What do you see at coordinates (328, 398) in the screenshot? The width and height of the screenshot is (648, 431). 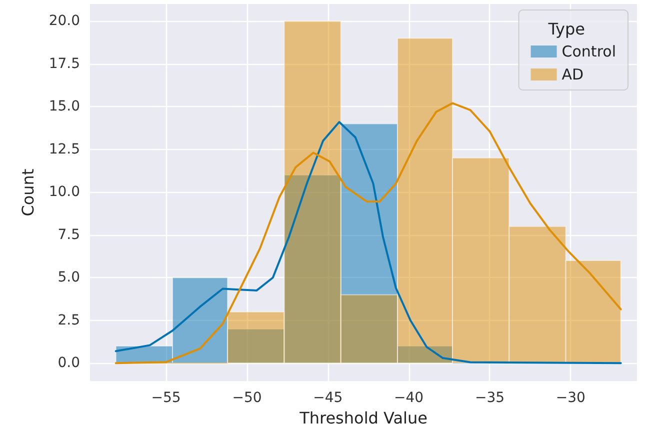 I see `x-tick-label: −45` at bounding box center [328, 398].